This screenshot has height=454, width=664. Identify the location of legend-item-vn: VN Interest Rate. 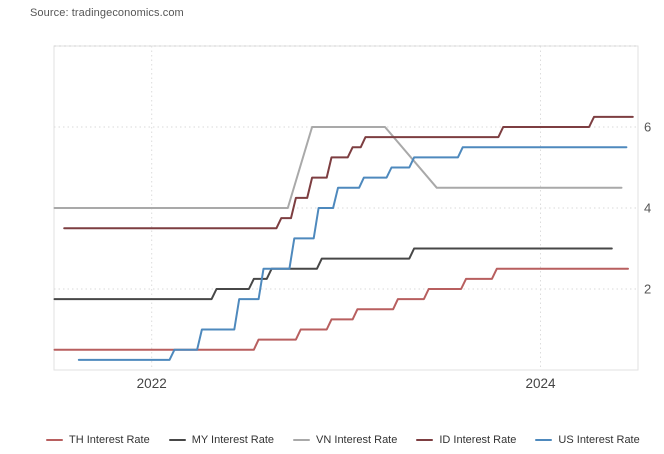
(345, 440).